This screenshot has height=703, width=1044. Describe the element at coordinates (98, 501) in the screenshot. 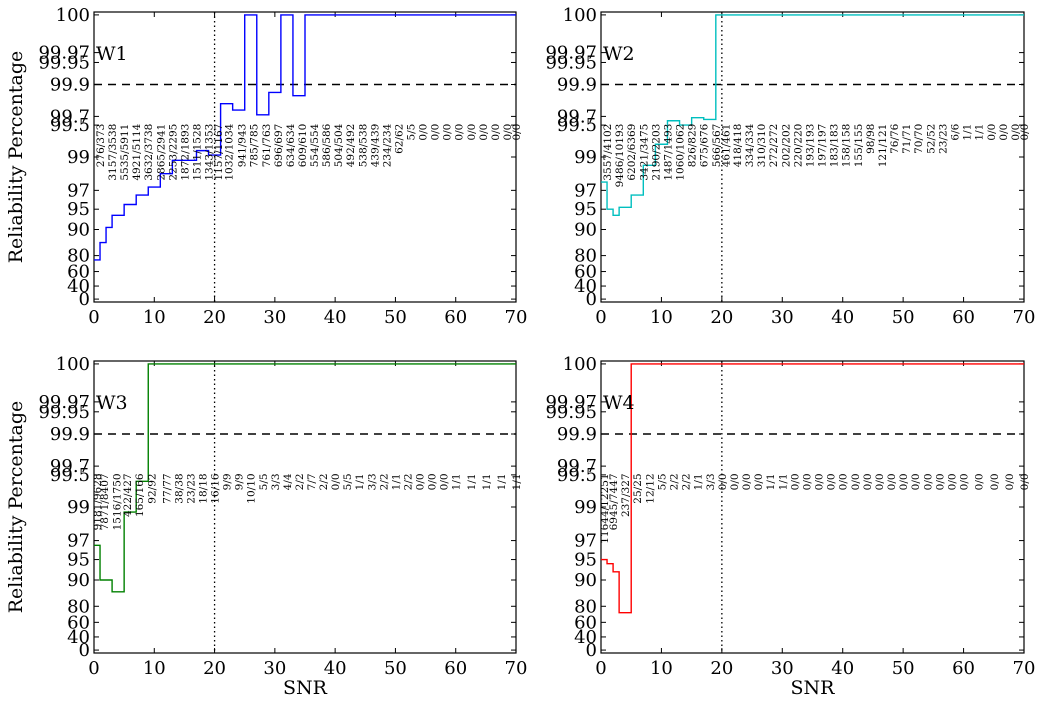

I see `count-label: 9181/9628` at that location.